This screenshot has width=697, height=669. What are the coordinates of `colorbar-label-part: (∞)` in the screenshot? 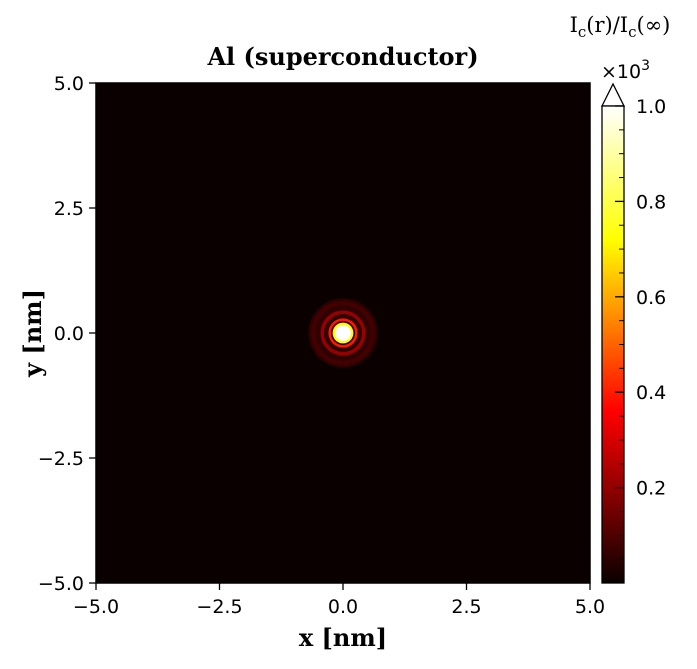 It's located at (654, 25).